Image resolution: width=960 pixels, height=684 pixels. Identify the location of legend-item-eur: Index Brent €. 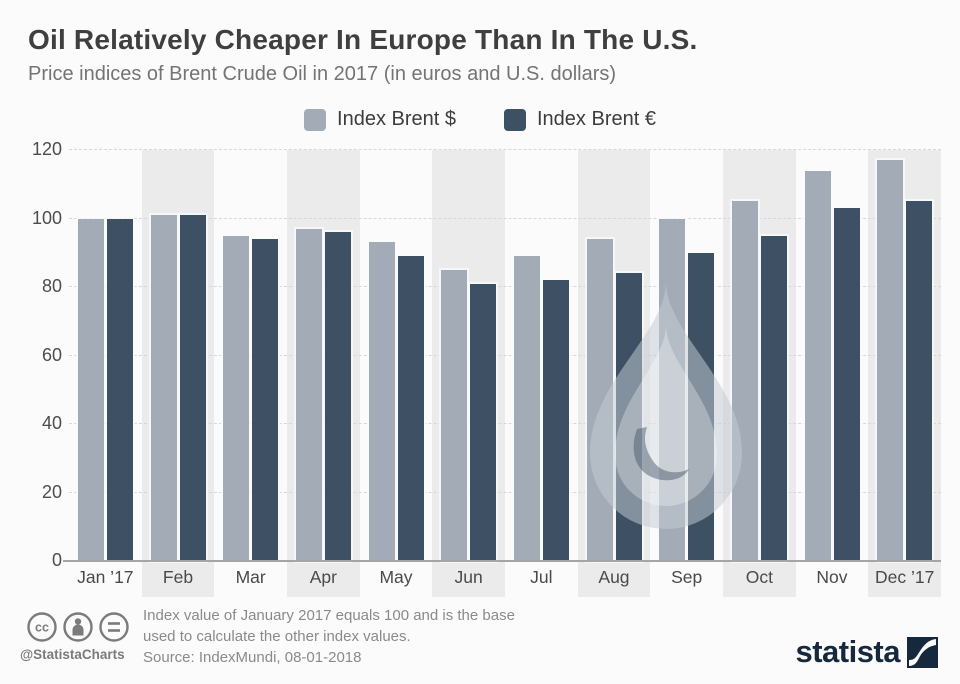
(580, 119).